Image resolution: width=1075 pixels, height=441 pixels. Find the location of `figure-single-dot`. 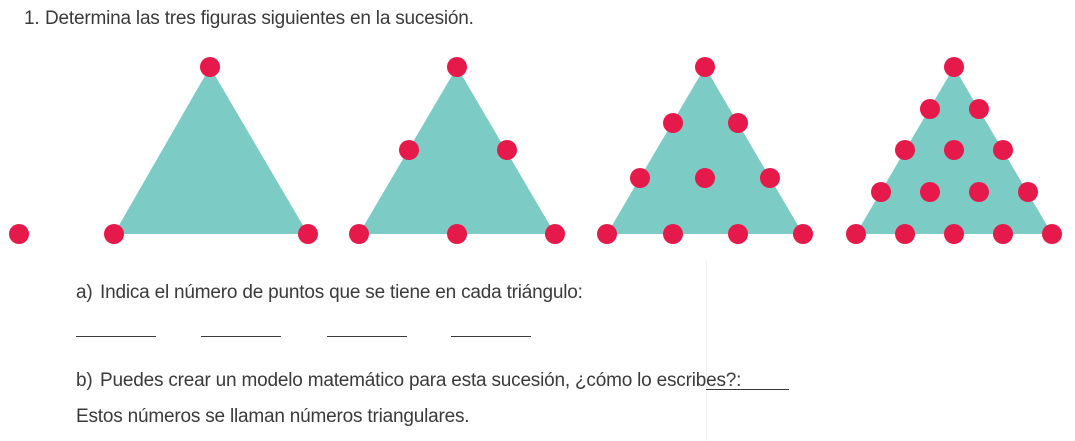

figure-single-dot is located at coordinates (19, 234).